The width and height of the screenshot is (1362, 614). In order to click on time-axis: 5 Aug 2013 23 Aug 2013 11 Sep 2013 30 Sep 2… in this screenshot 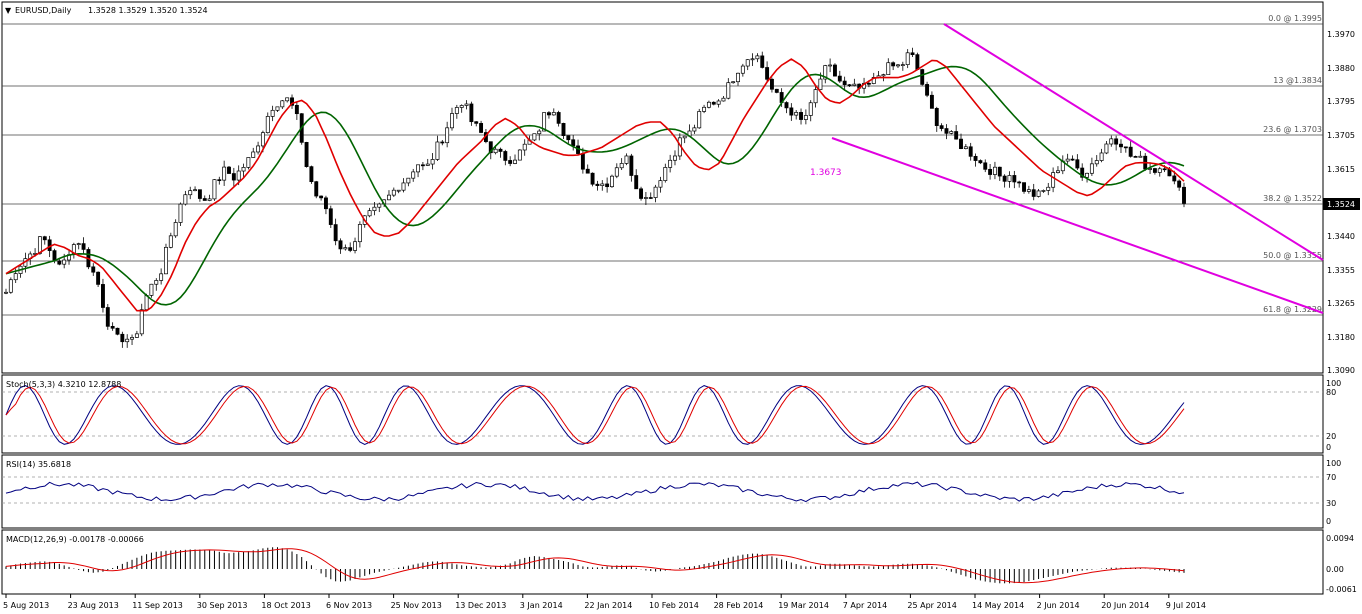, I will do `click(604, 602)`.